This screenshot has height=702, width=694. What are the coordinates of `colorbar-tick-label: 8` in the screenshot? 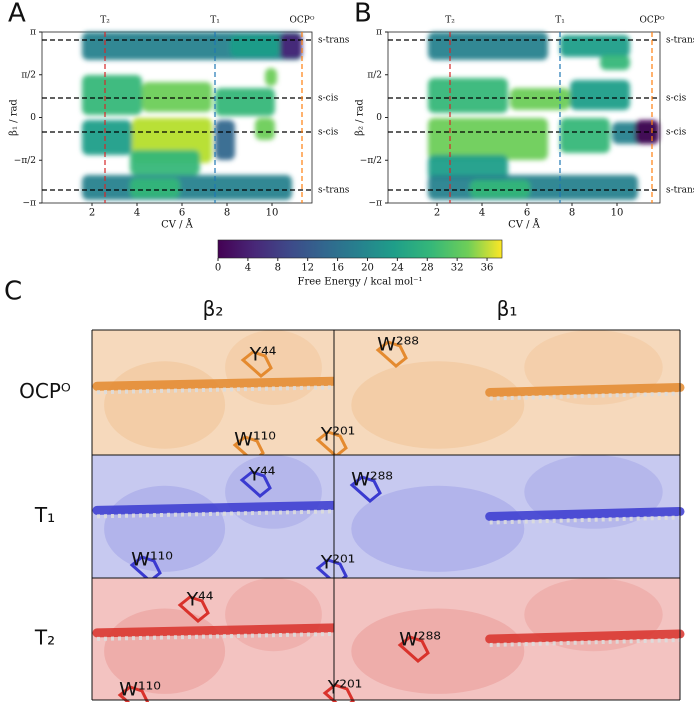 It's located at (278, 268).